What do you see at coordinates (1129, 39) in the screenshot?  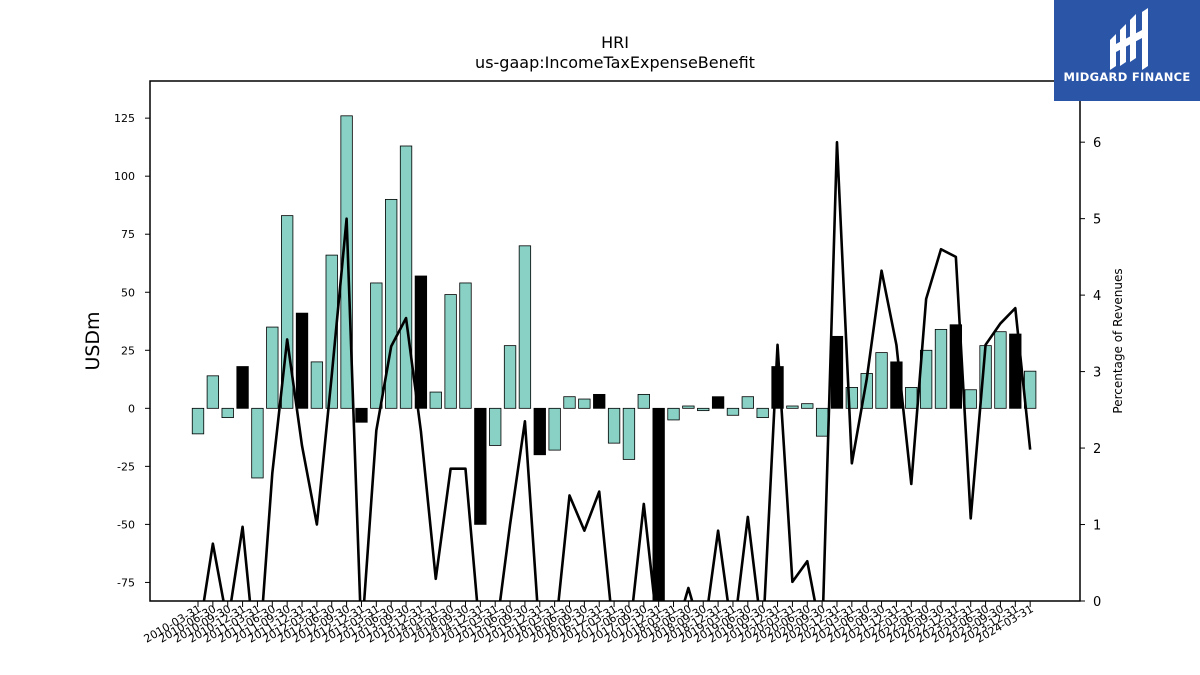 I see `logo-mark-icon` at bounding box center [1129, 39].